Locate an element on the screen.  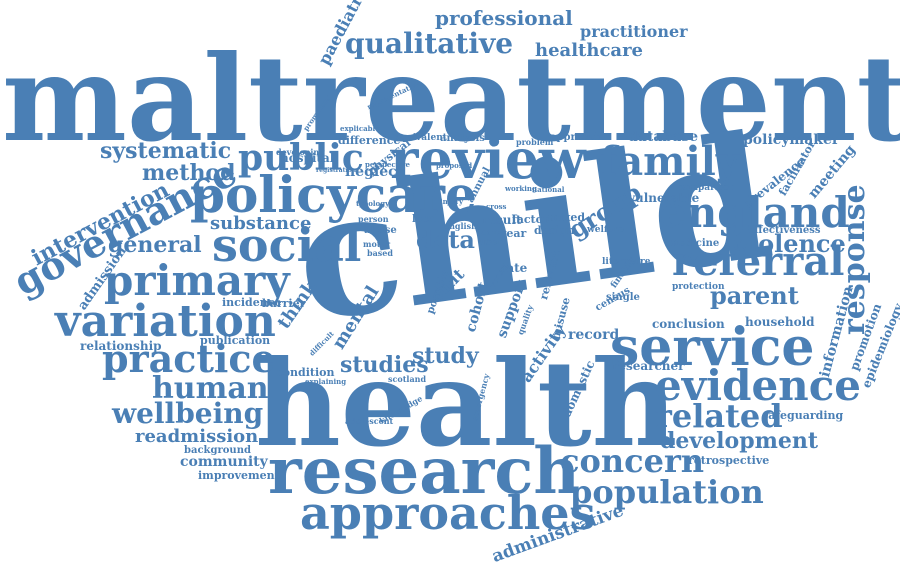
word-registration: registration is located at coordinates (336, 171).